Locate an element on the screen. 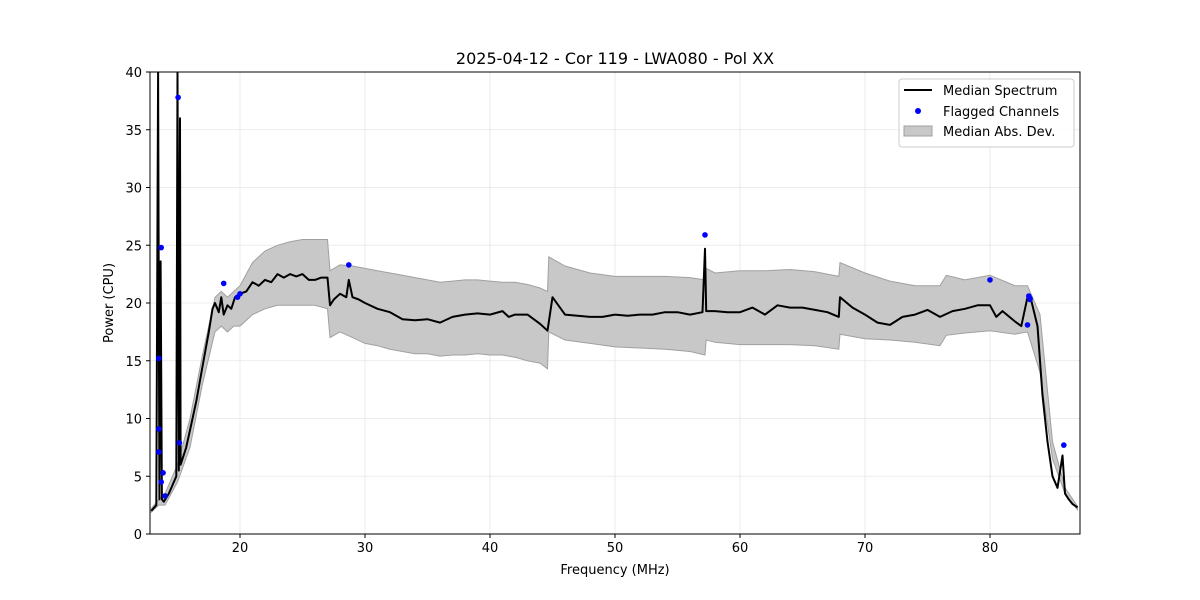 The image size is (1200, 600). y-tick-label: 30 is located at coordinates (133, 189).